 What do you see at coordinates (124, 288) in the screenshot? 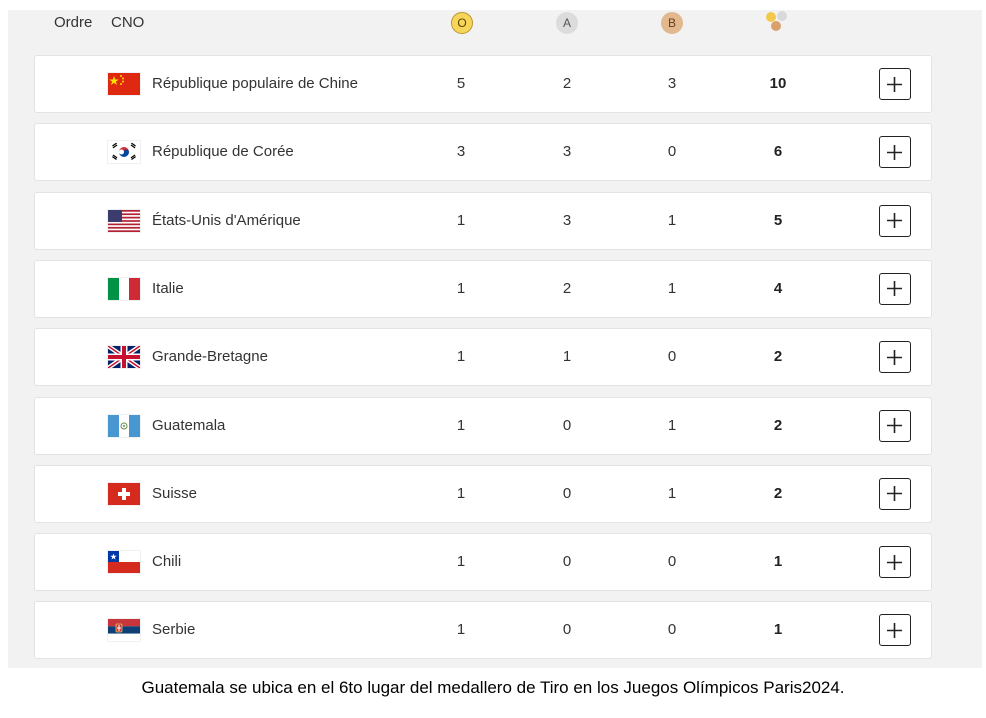
I see `italy-flag` at bounding box center [124, 288].